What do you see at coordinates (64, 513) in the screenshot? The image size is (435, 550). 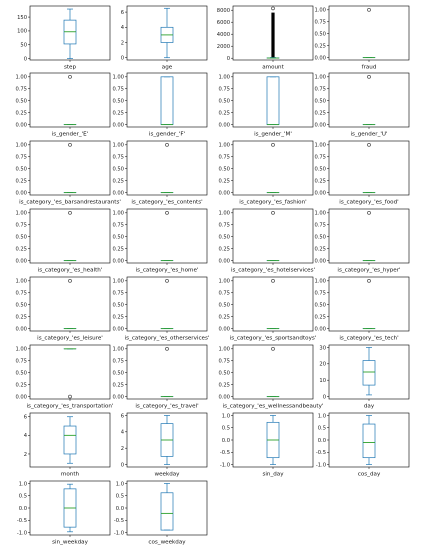 I see `panel-sin-weekday: -1.0 -0.5 0.0 0.5 1.0 sin_weekday` at bounding box center [64, 513].